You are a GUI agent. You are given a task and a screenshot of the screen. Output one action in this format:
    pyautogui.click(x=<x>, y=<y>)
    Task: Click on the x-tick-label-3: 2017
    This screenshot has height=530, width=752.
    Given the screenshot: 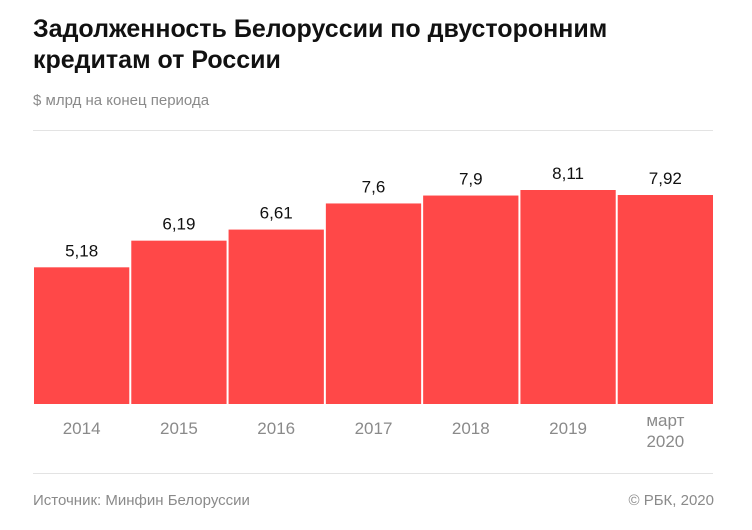 What is the action you would take?
    pyautogui.click(x=374, y=428)
    